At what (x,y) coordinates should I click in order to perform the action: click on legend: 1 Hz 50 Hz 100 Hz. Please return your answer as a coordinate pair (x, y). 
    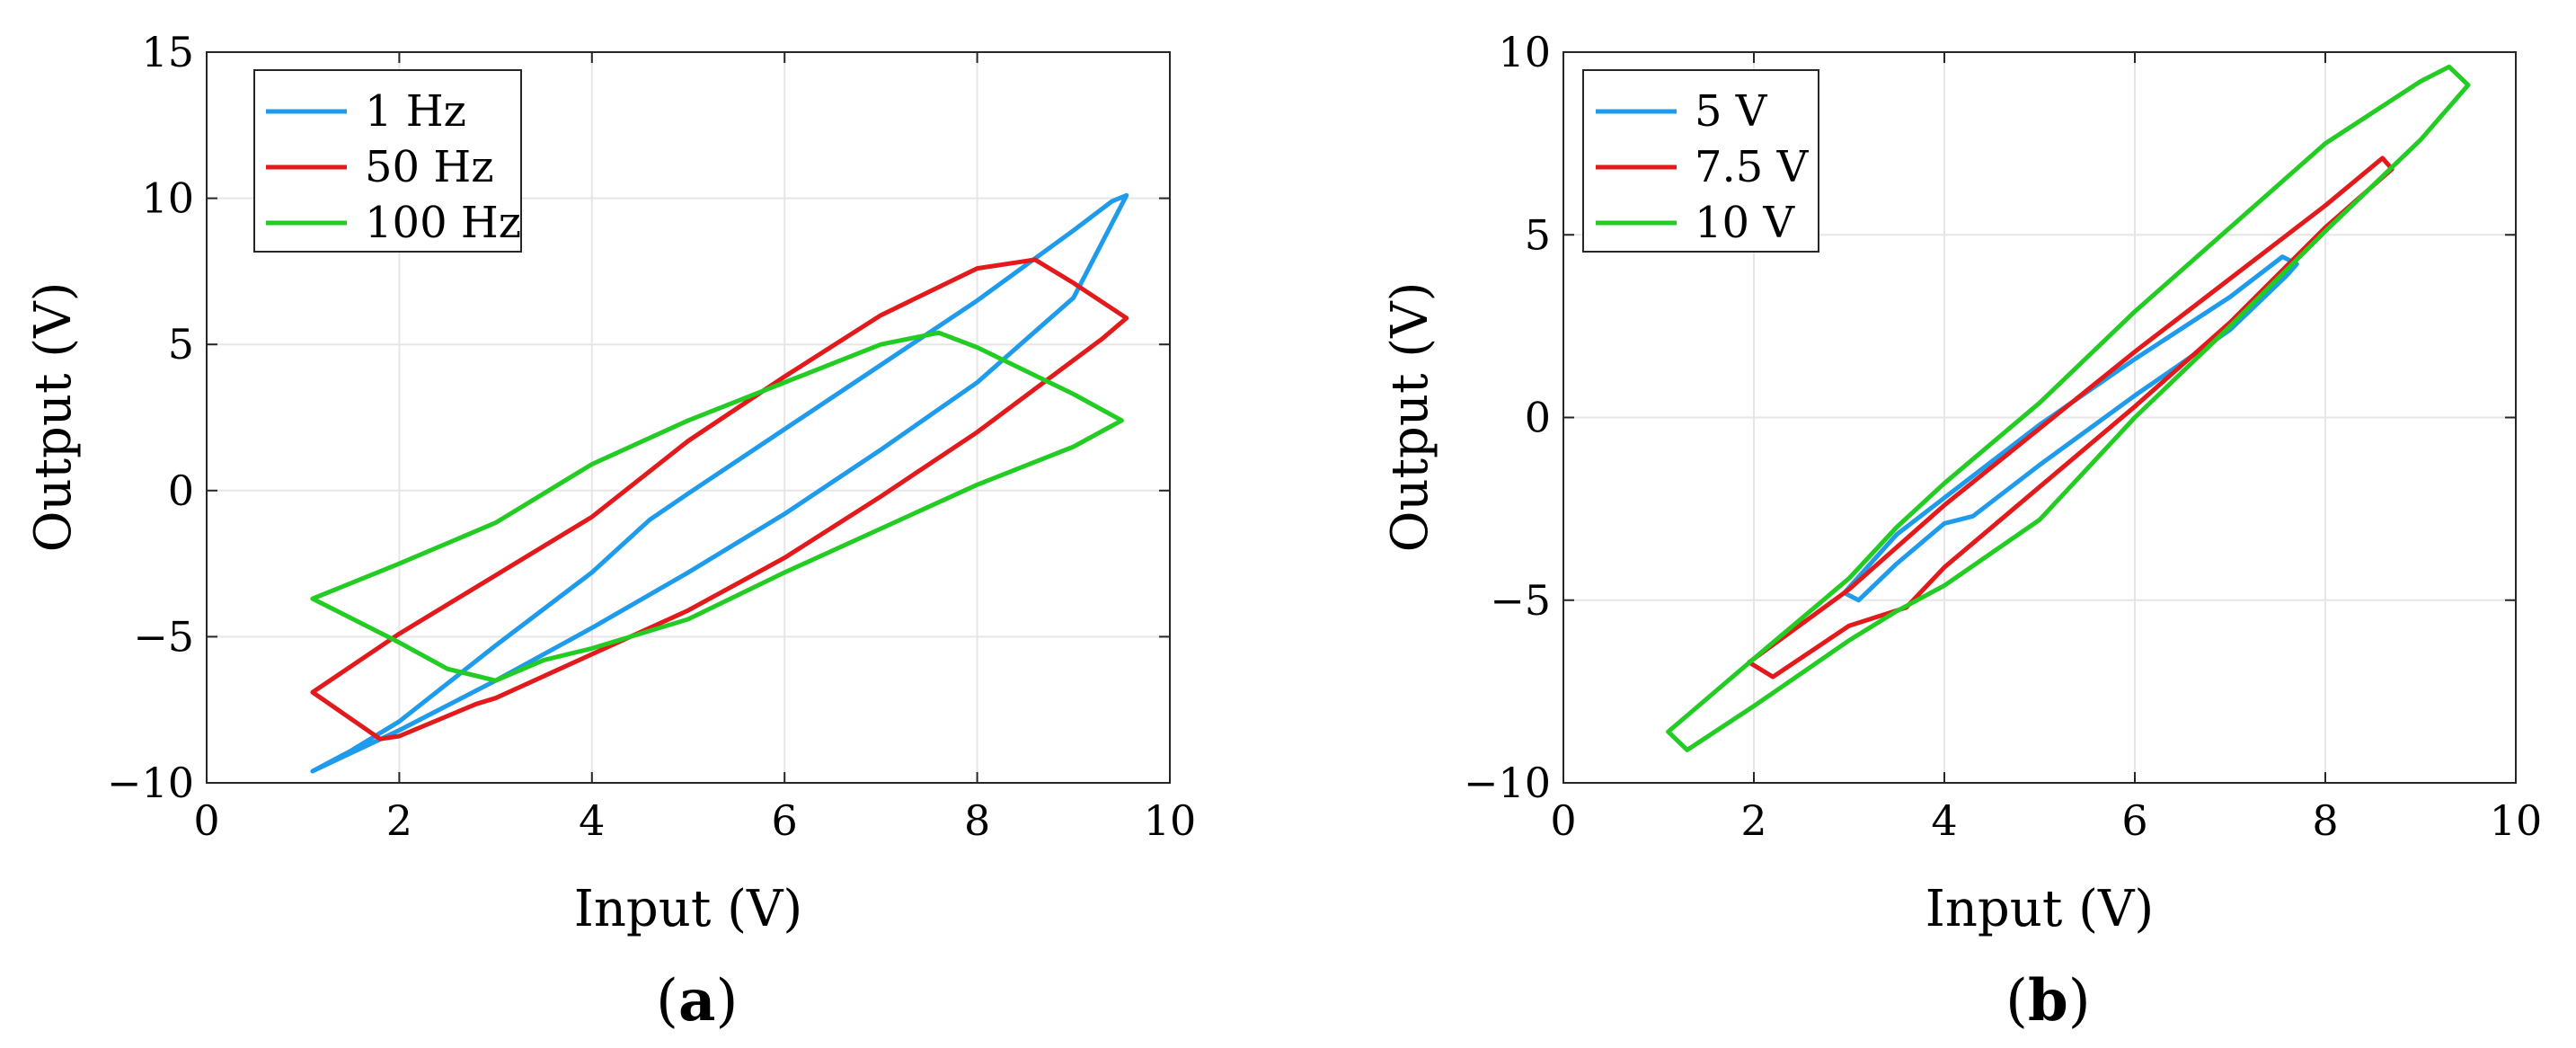
    Looking at the image, I should click on (387, 161).